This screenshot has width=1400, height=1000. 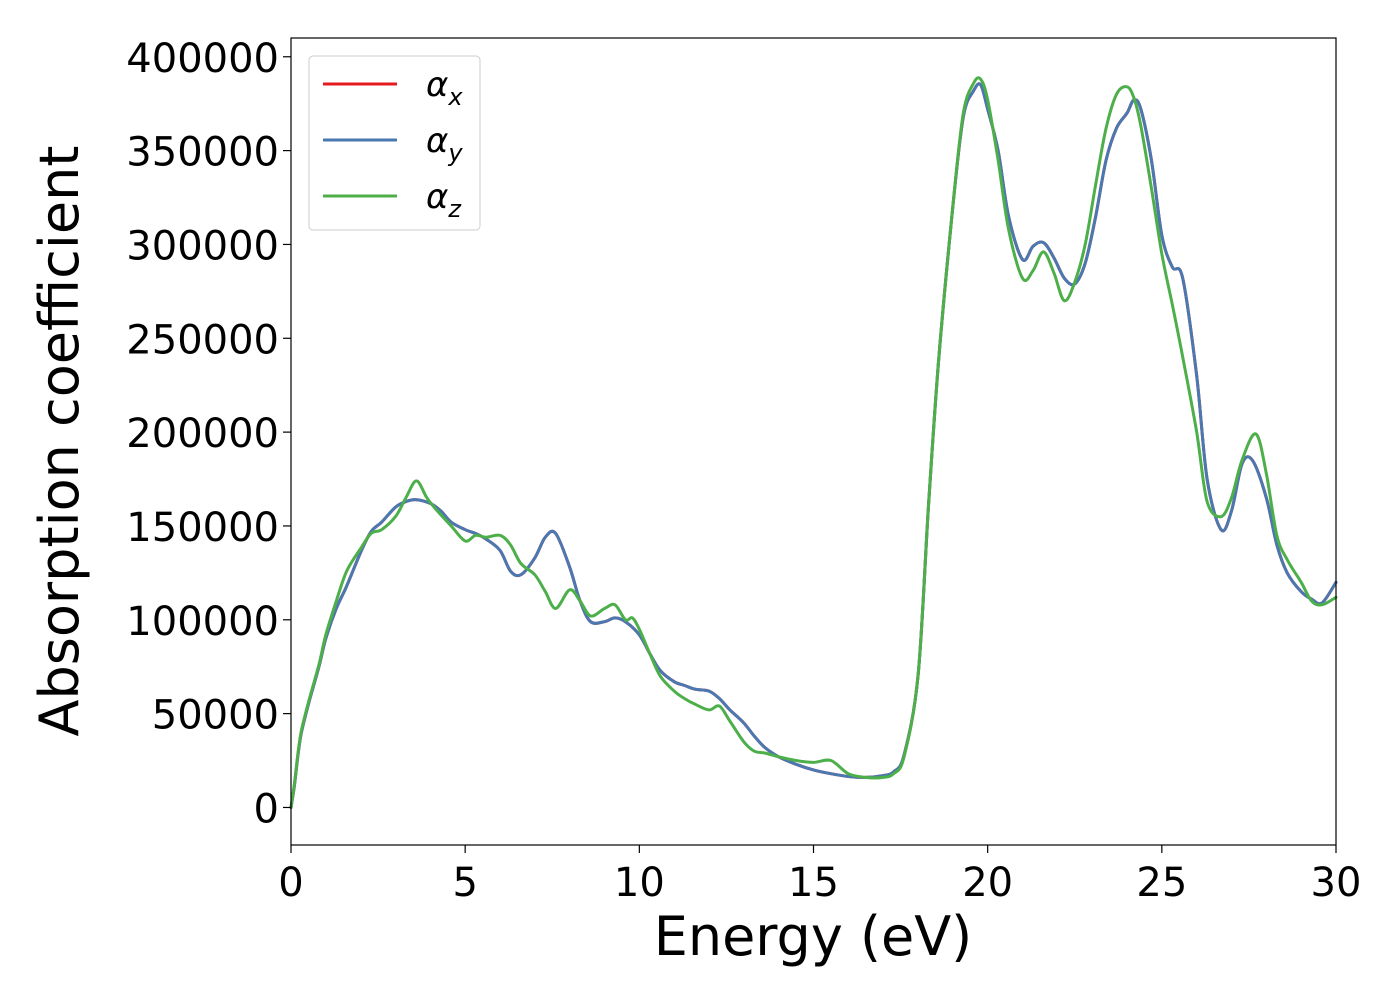 I want to click on x-axis-ticks: 0 5 10 15 20 25 30, so click(x=819, y=875).